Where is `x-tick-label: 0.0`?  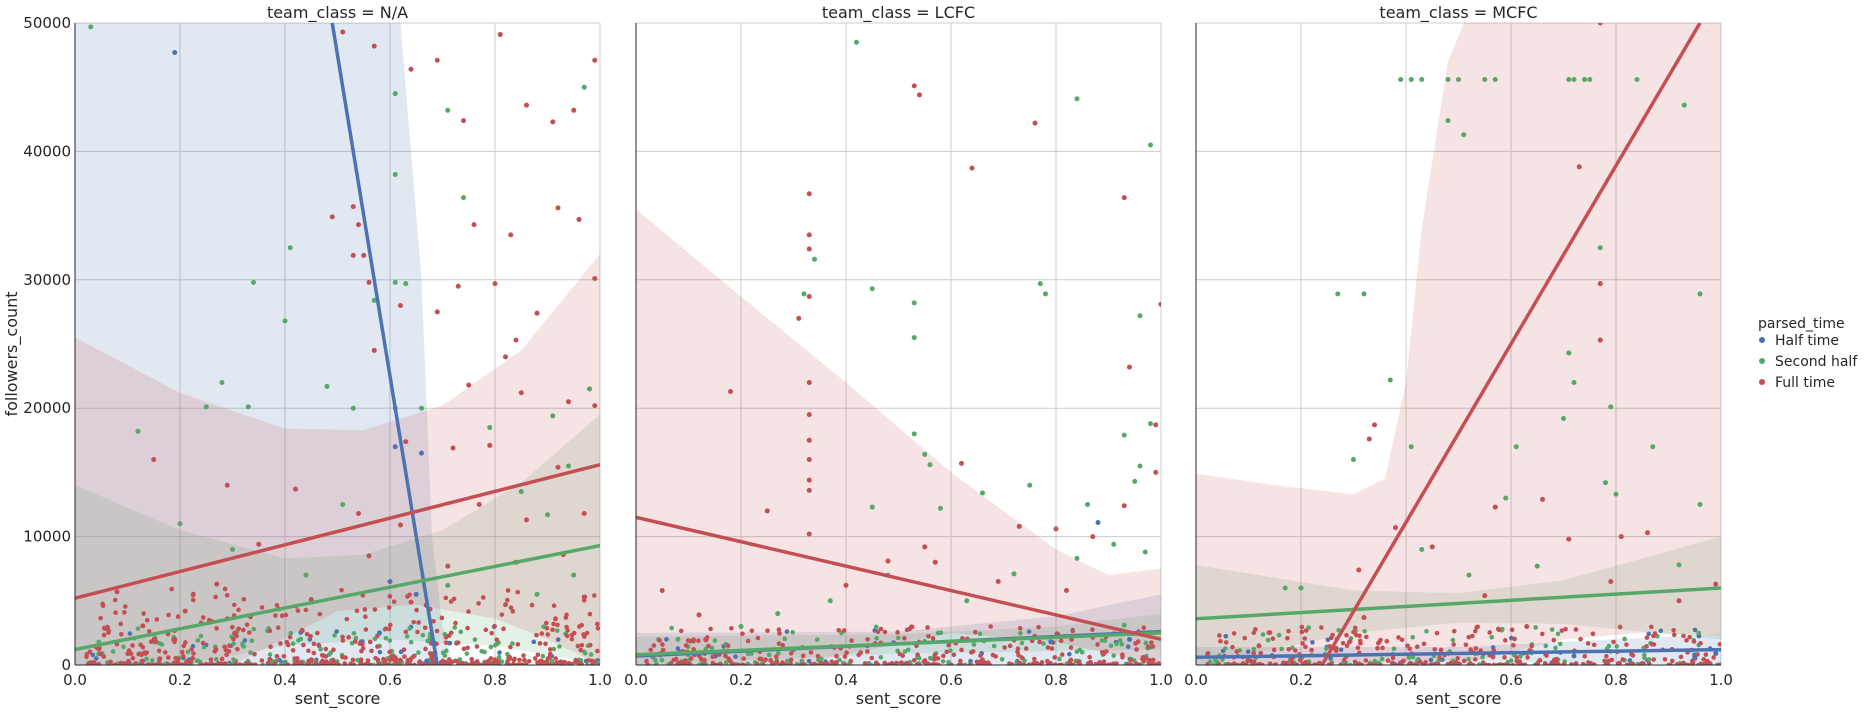 x-tick-label: 0.0 is located at coordinates (1196, 680).